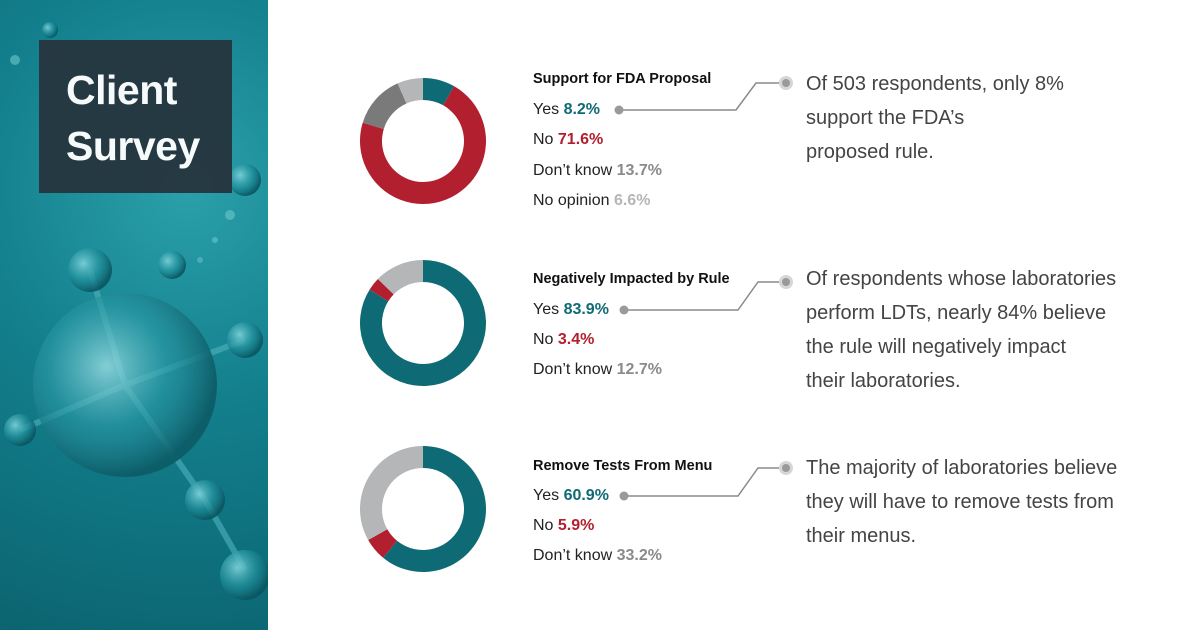 The width and height of the screenshot is (1200, 630). What do you see at coordinates (861, 536) in the screenshot?
I see `annotation-line: their menus.` at bounding box center [861, 536].